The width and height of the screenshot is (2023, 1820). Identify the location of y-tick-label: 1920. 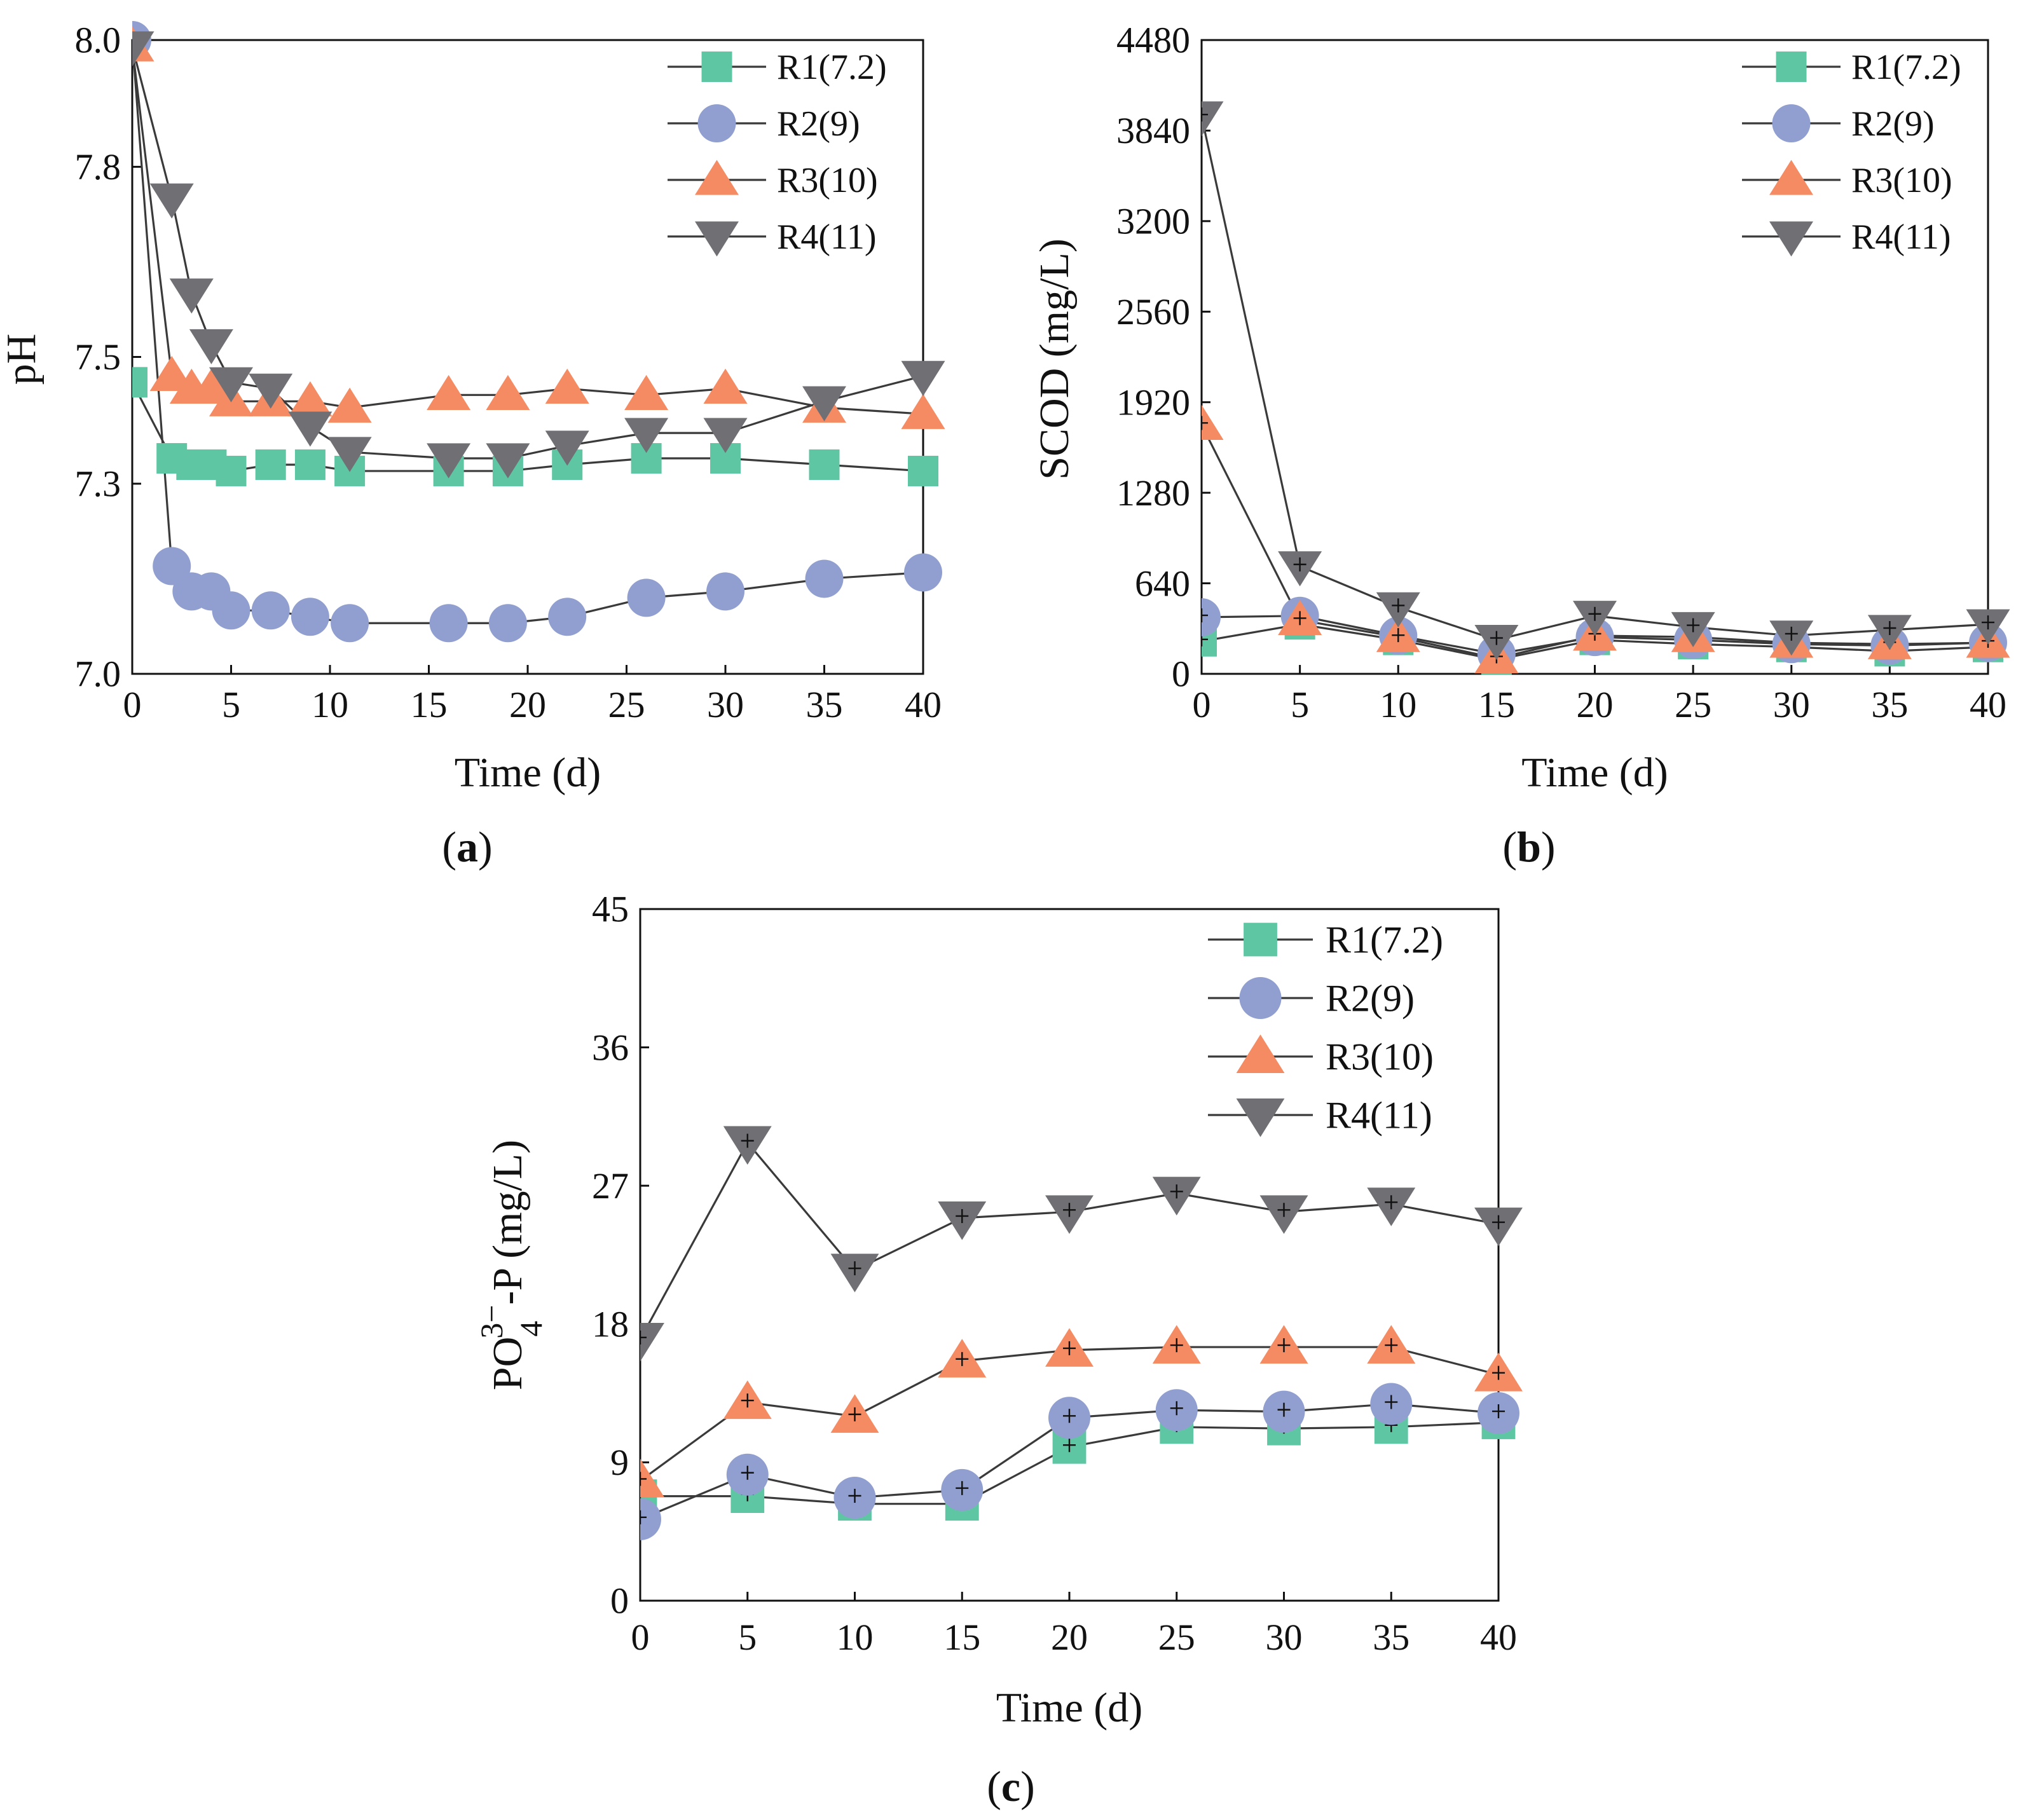
(1153, 402).